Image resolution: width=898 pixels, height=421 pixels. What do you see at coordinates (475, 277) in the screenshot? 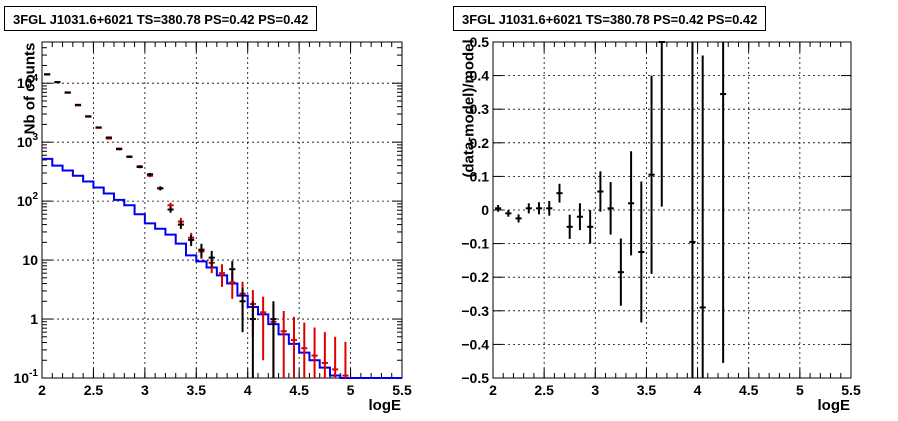
I see `y-tick-label: −0.2` at bounding box center [475, 277].